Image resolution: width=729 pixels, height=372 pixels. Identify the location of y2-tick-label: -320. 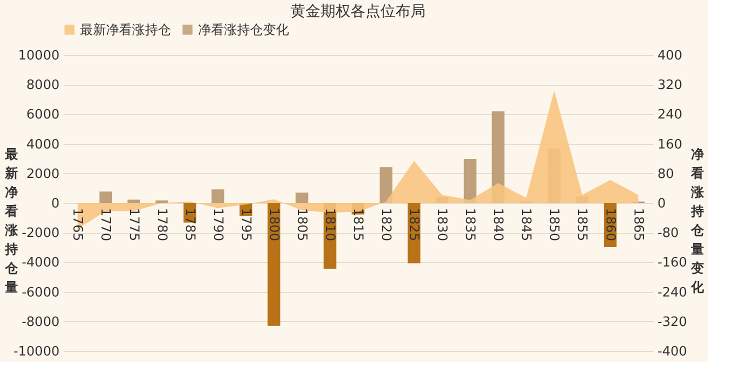
(673, 322).